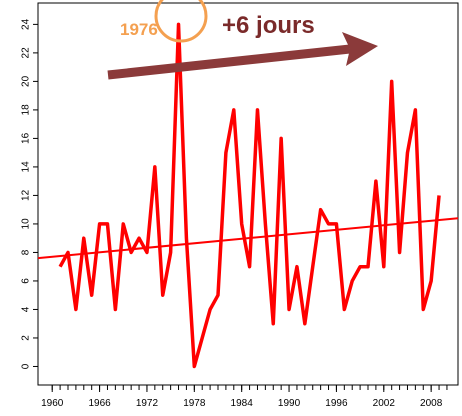 This screenshot has width=462, height=416. Describe the element at coordinates (26, 366) in the screenshot. I see `y-tick-label: 0` at that location.